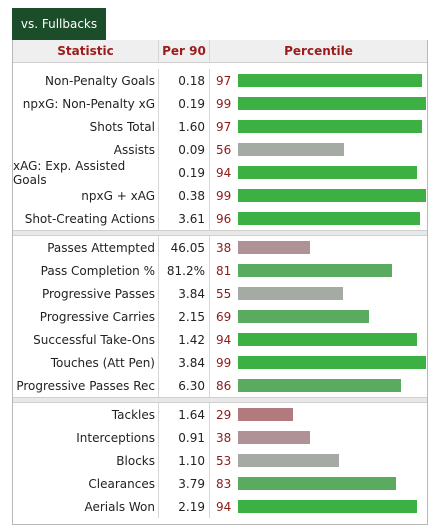 The width and height of the screenshot is (432, 525). I want to click on percentile-value: 96, so click(224, 218).